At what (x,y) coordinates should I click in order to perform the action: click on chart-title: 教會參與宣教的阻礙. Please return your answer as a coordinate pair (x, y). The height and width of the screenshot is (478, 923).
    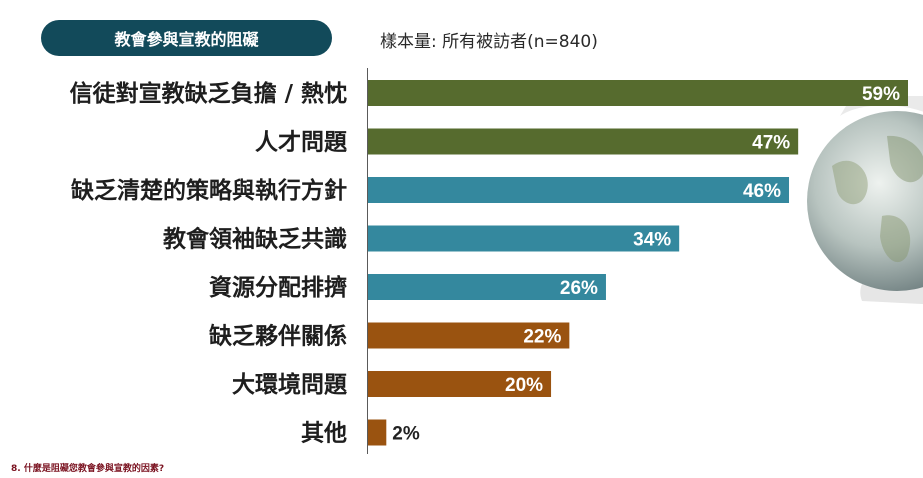
    Looking at the image, I should click on (186, 38).